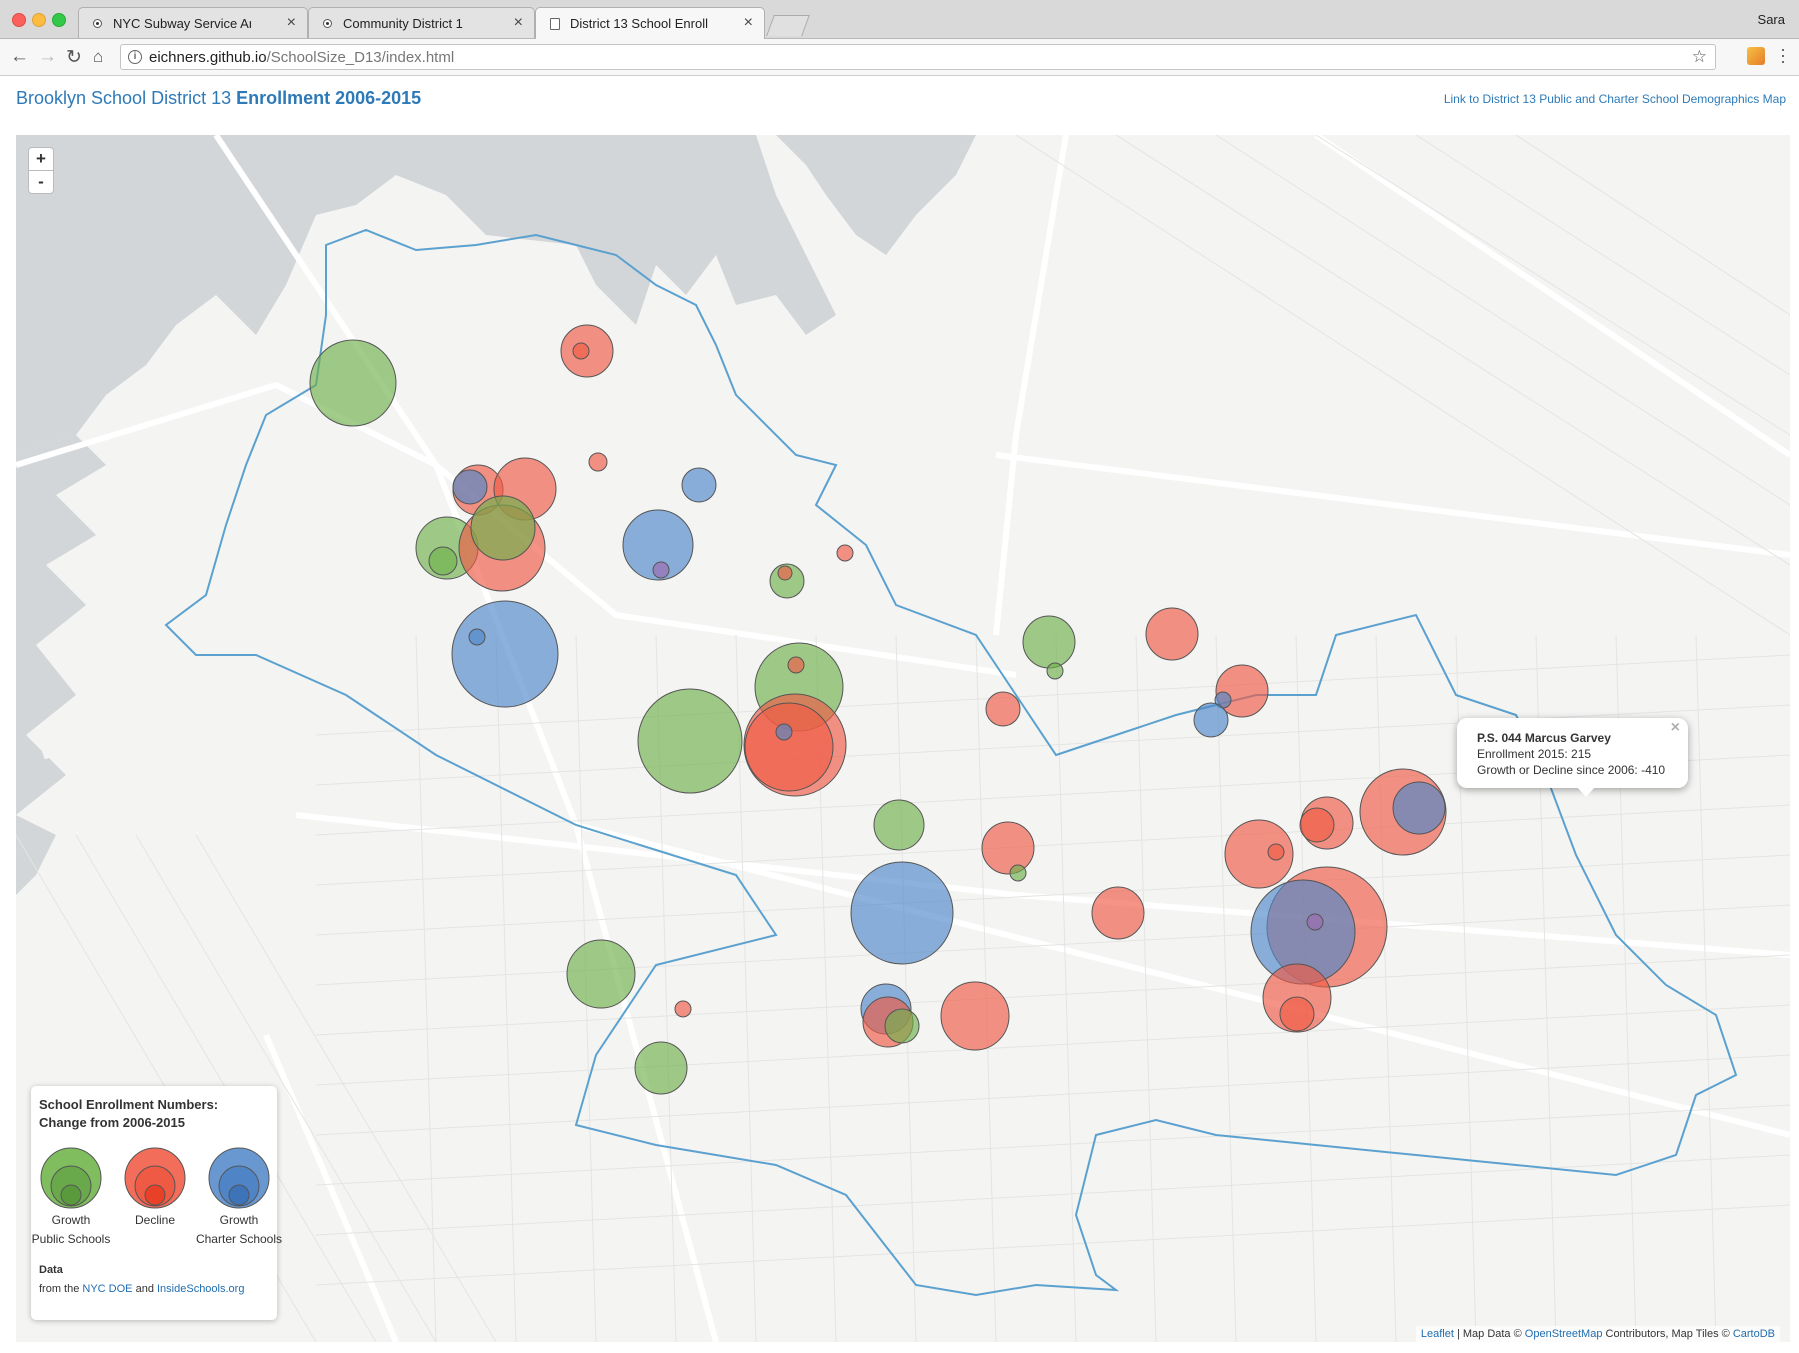 Image resolution: width=1799 pixels, height=1353 pixels. I want to click on close-window-button, so click(19, 20).